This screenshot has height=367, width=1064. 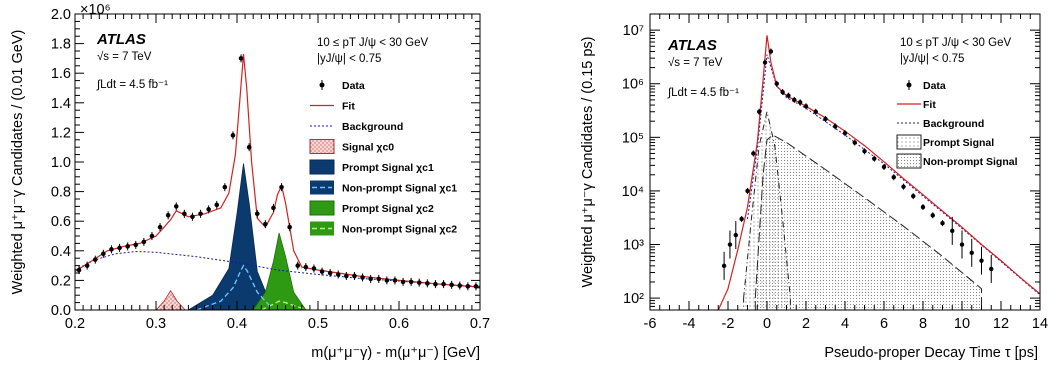 What do you see at coordinates (633, 299) in the screenshot?
I see `y-tick-label: 10²` at bounding box center [633, 299].